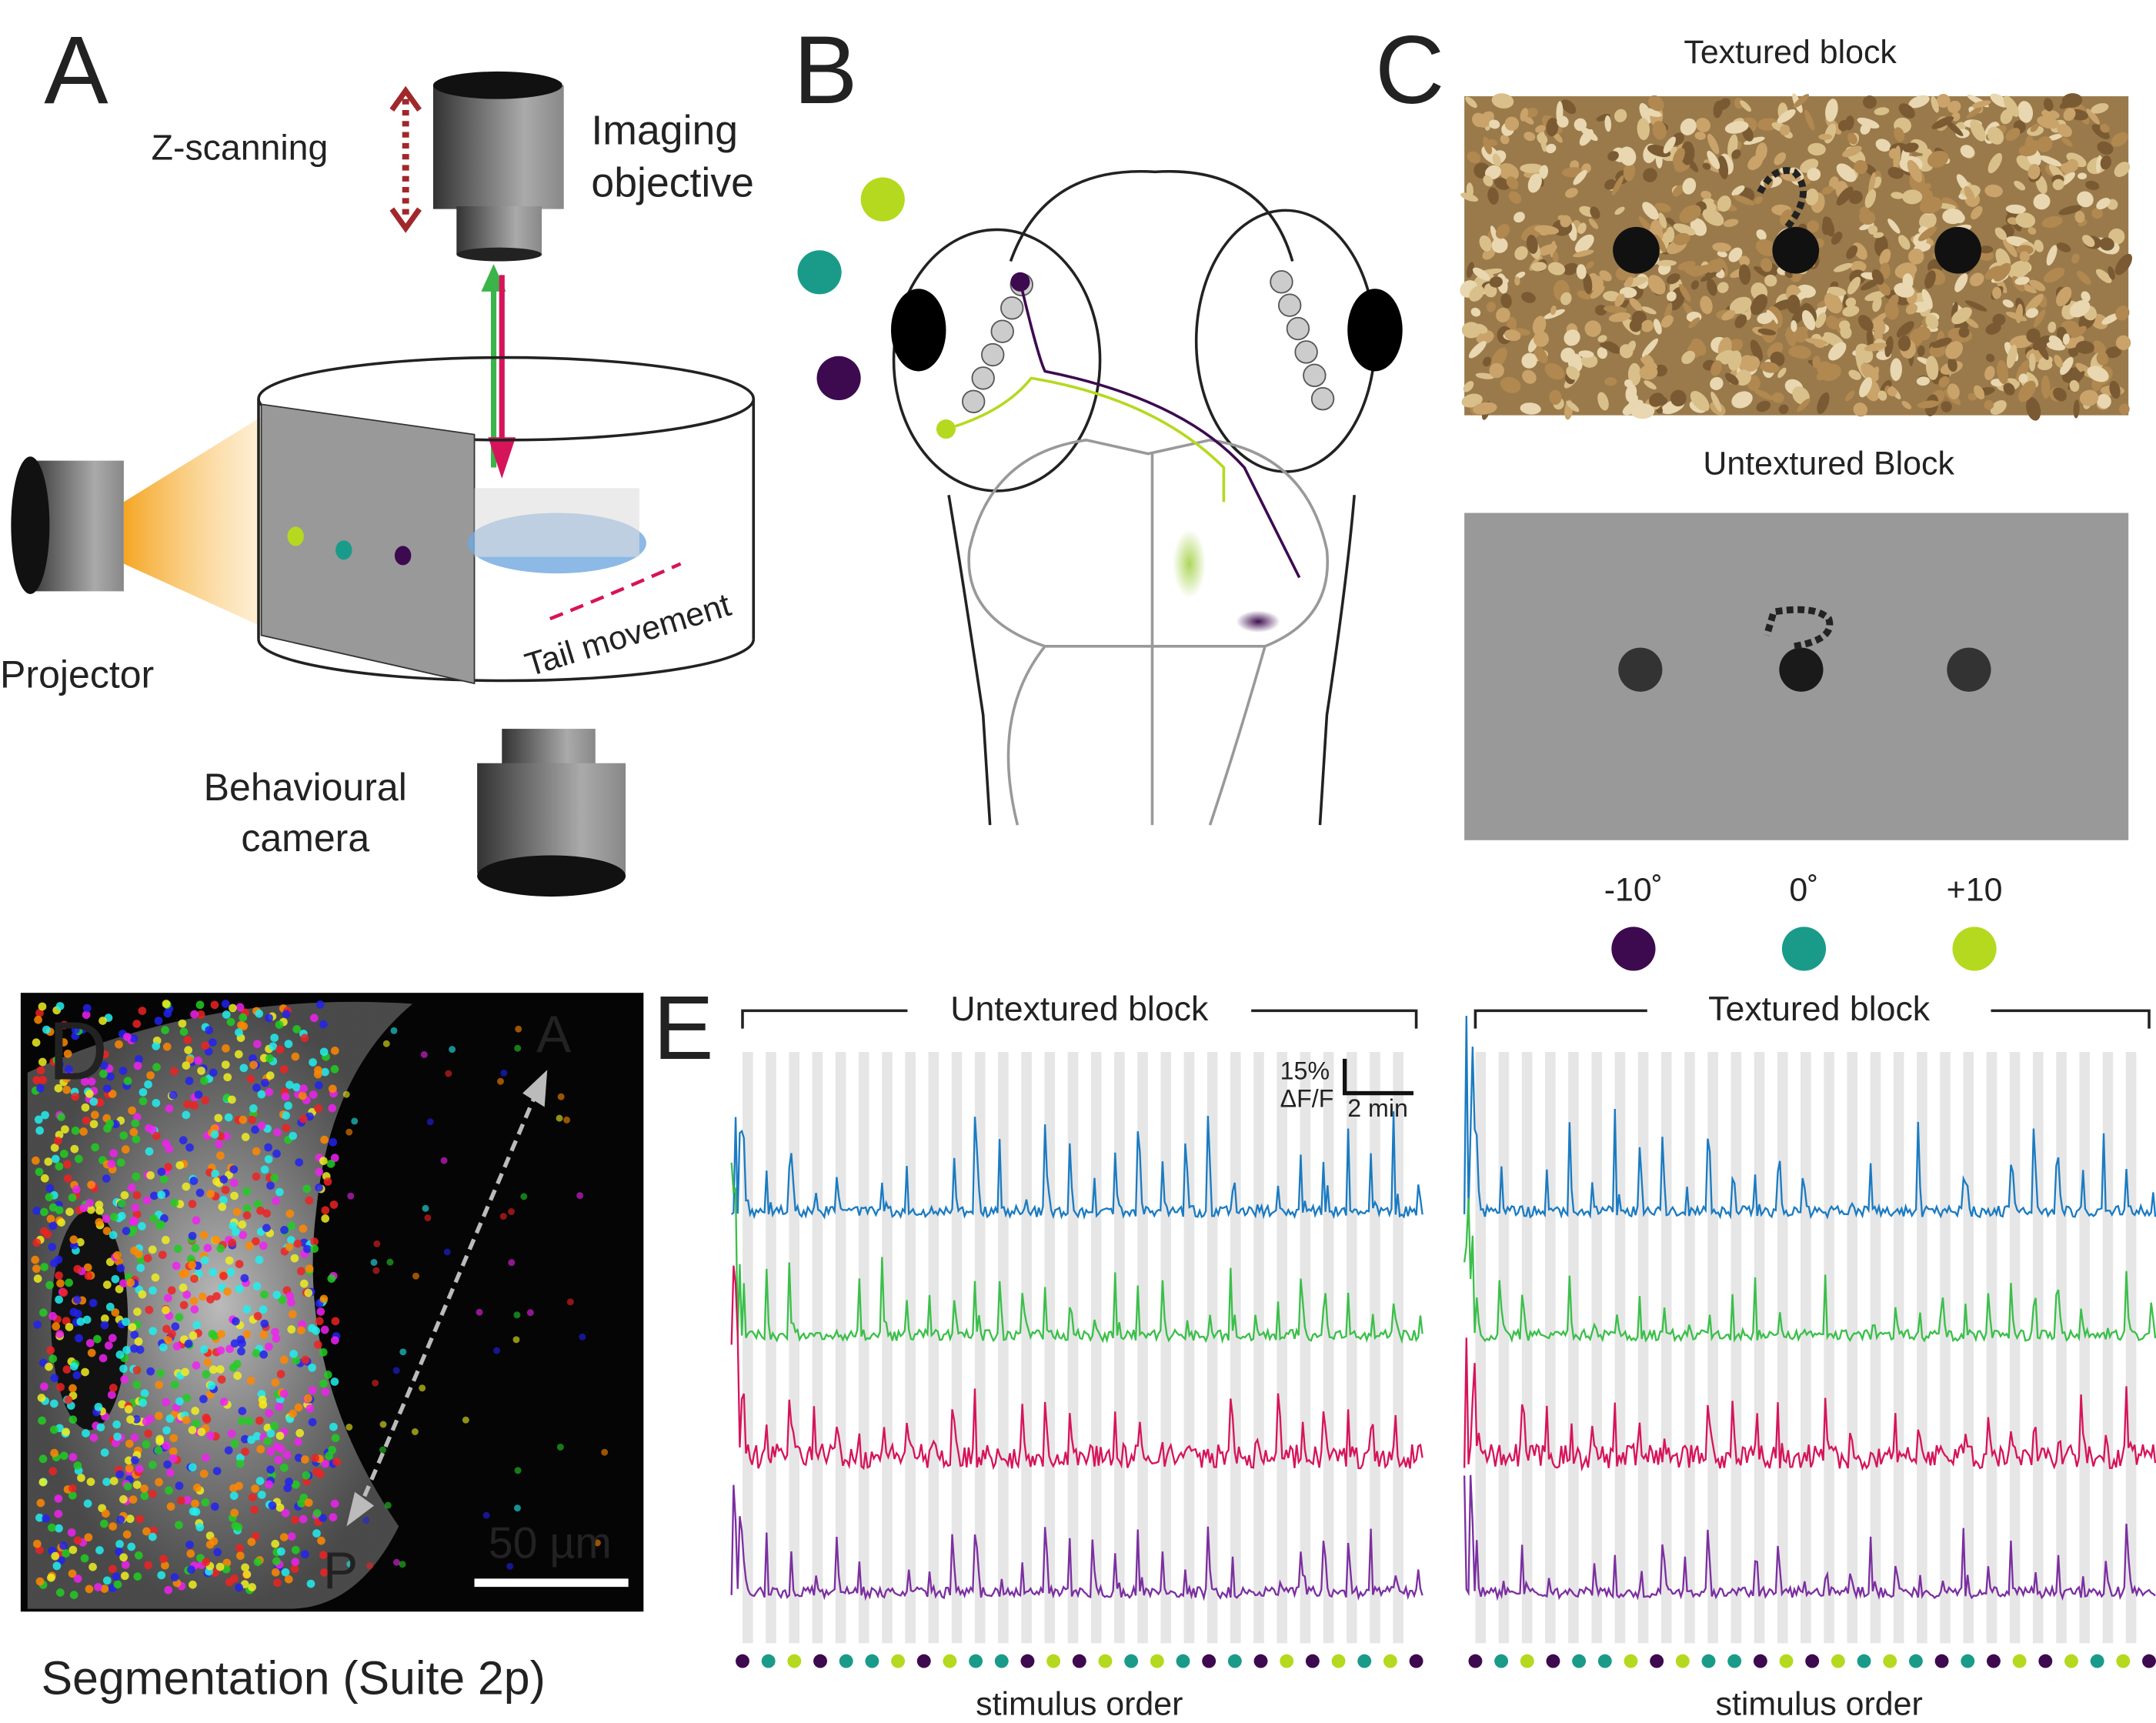 The width and height of the screenshot is (2156, 1723). Describe the element at coordinates (76, 70) in the screenshot. I see `panel-label: A` at that location.